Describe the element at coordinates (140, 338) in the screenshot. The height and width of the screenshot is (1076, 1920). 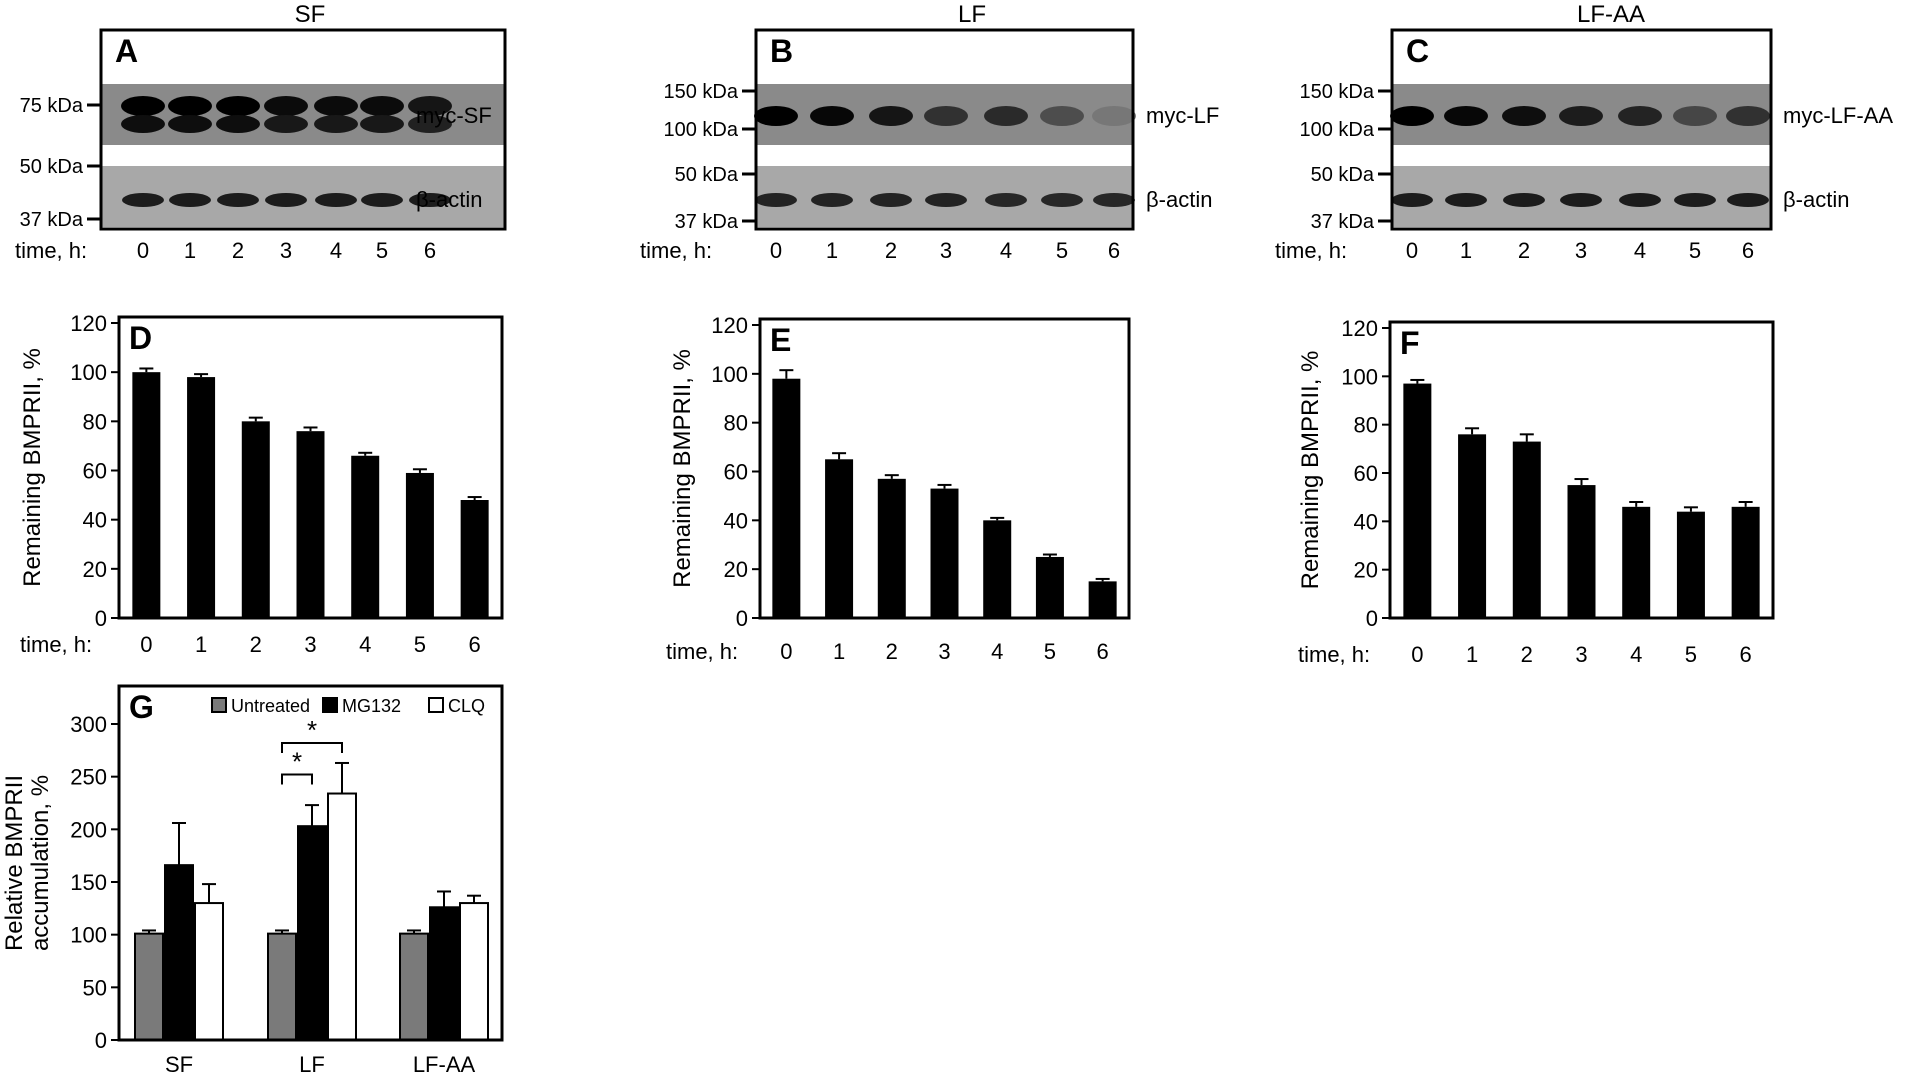
I see `panel-letter: D` at that location.